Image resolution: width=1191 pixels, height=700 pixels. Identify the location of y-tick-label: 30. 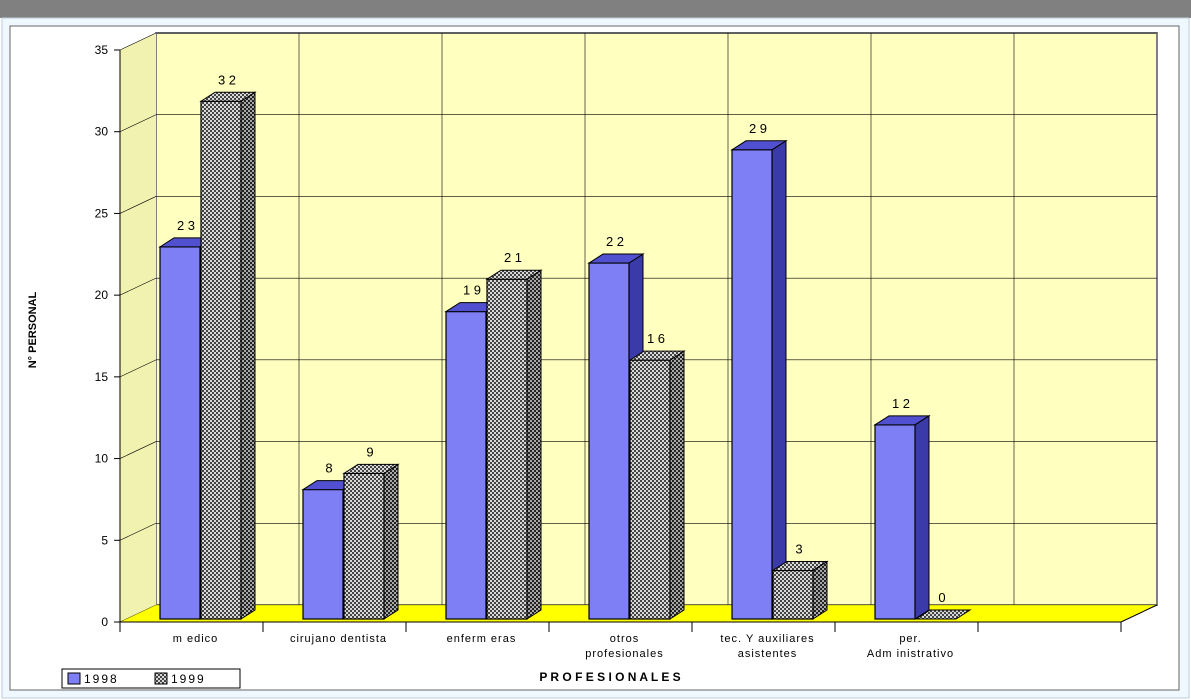
(102, 132).